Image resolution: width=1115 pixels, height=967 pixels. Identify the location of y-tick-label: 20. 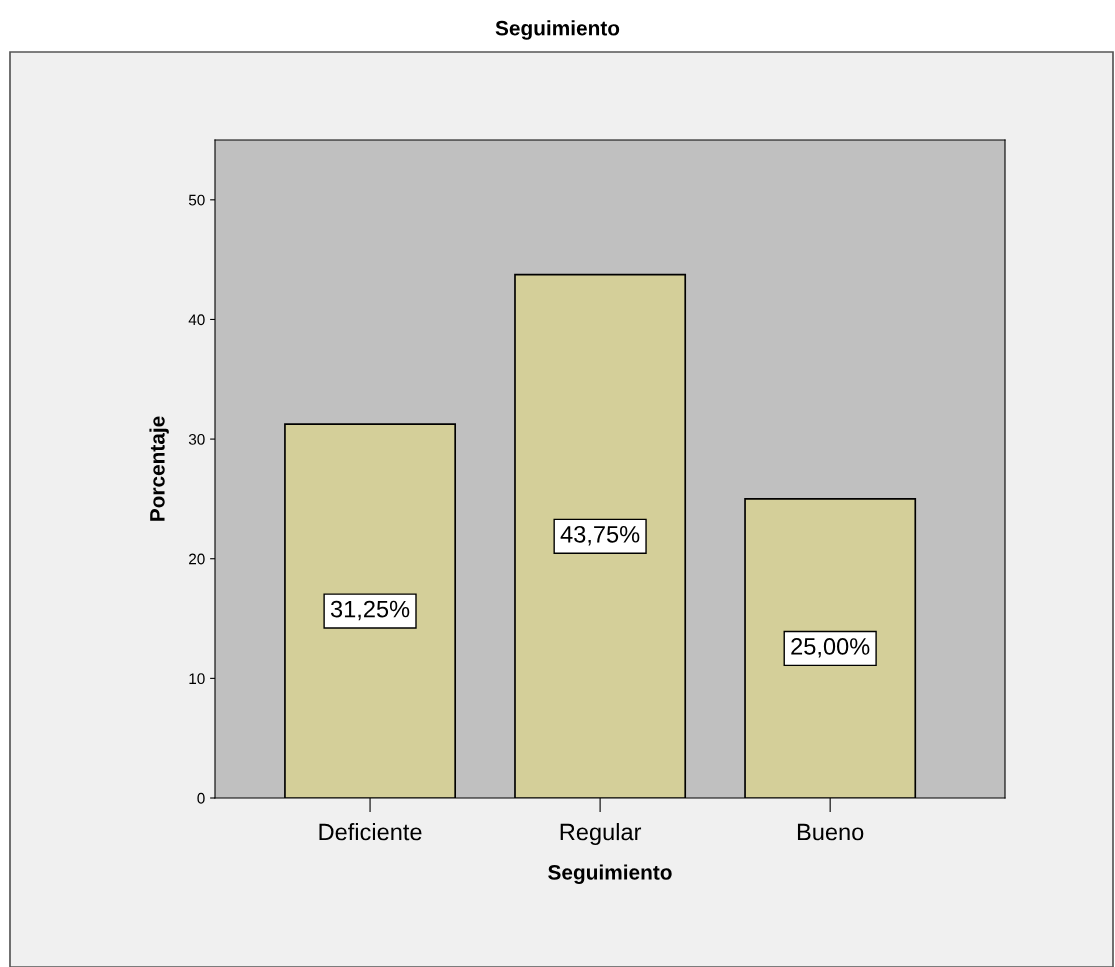
(197, 559).